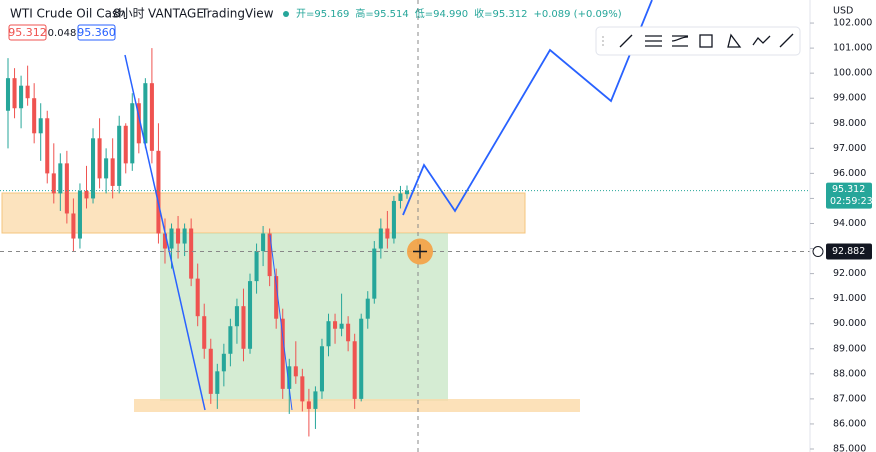  Describe the element at coordinates (849, 423) in the screenshot. I see `y-tick-label: 86.000` at that location.